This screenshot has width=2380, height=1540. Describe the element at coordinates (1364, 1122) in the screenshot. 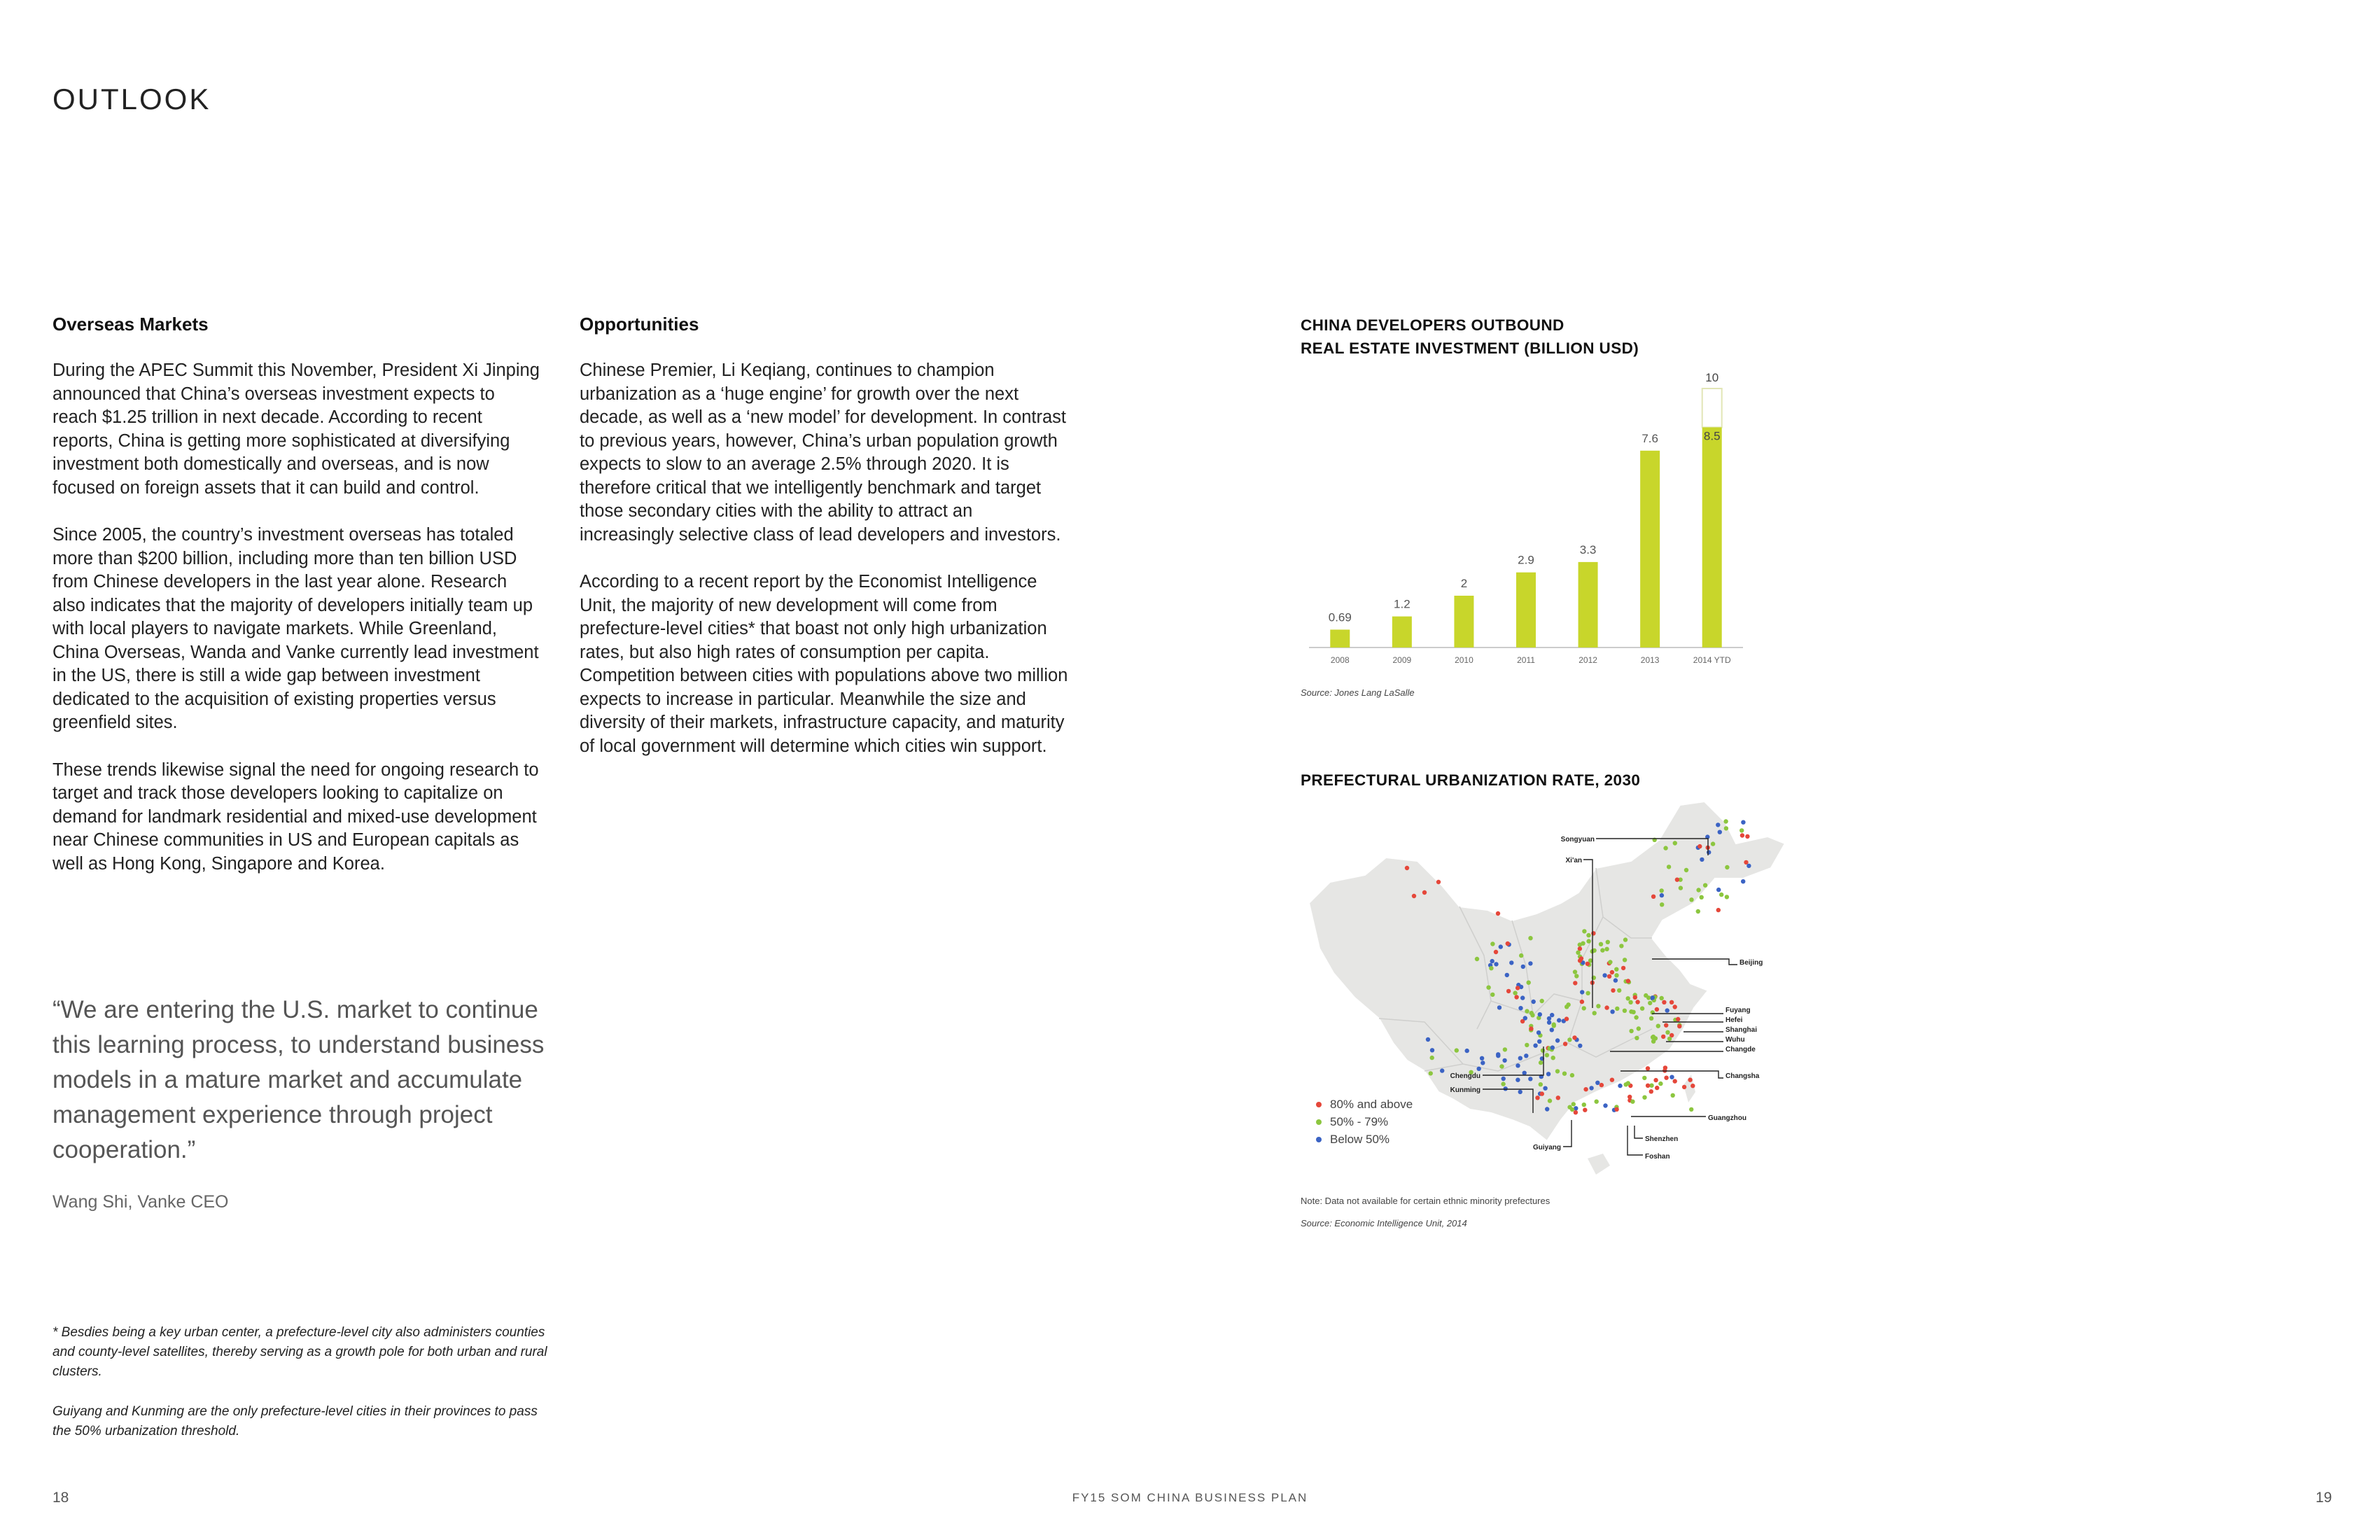

I see `map-legend: 80% and above 50% - 79% Below 50%` at that location.